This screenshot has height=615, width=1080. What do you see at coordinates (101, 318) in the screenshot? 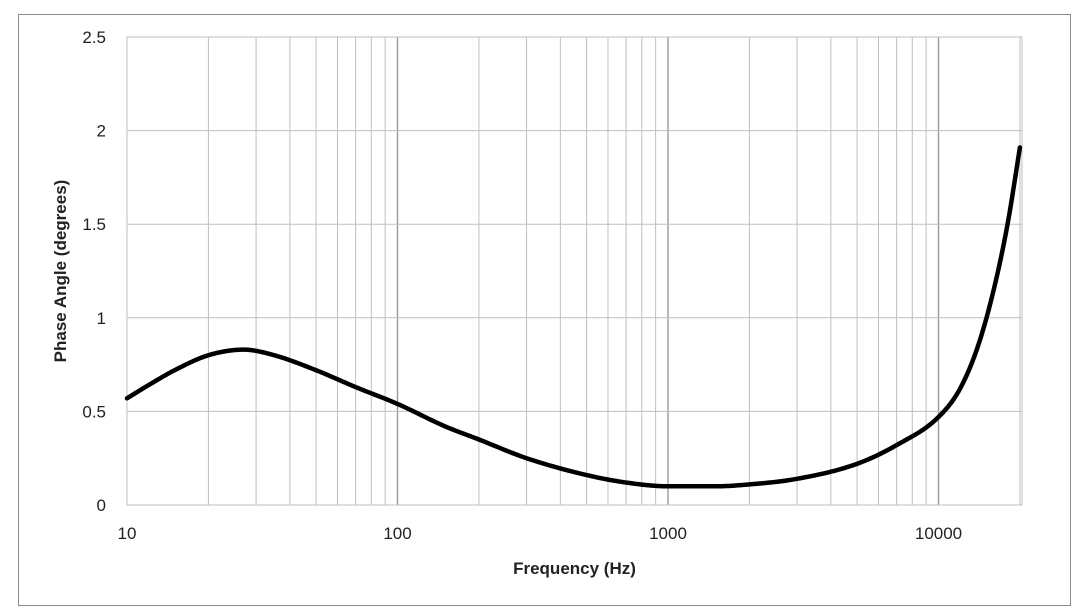
I see `y-tick-label: 1` at bounding box center [101, 318].